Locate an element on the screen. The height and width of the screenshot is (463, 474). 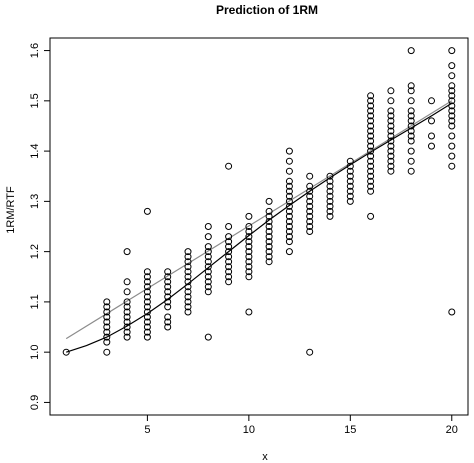
y-tick-label: 1.0 is located at coordinates (35, 352).